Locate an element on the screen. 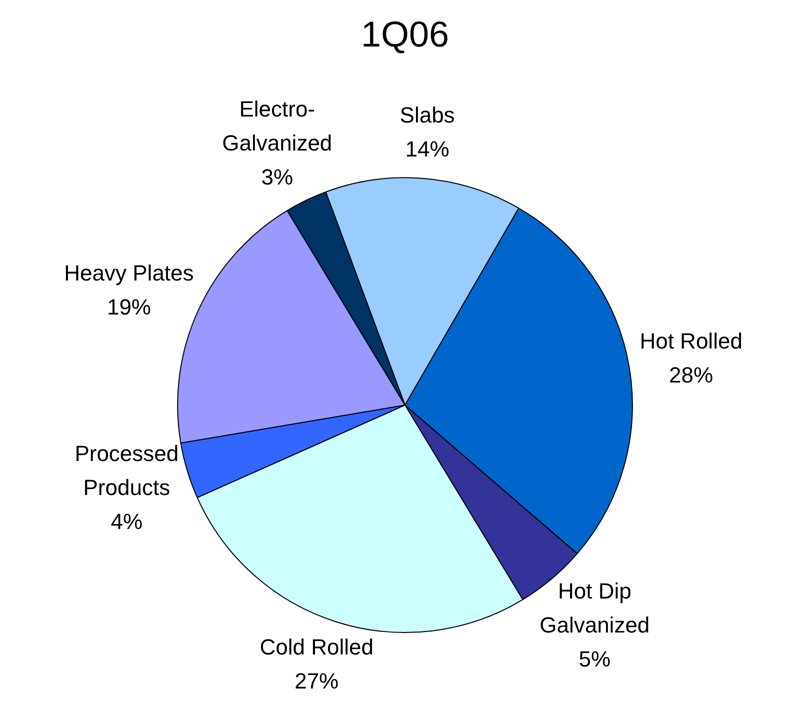 The height and width of the screenshot is (703, 785). data-label: 5% is located at coordinates (594, 659).